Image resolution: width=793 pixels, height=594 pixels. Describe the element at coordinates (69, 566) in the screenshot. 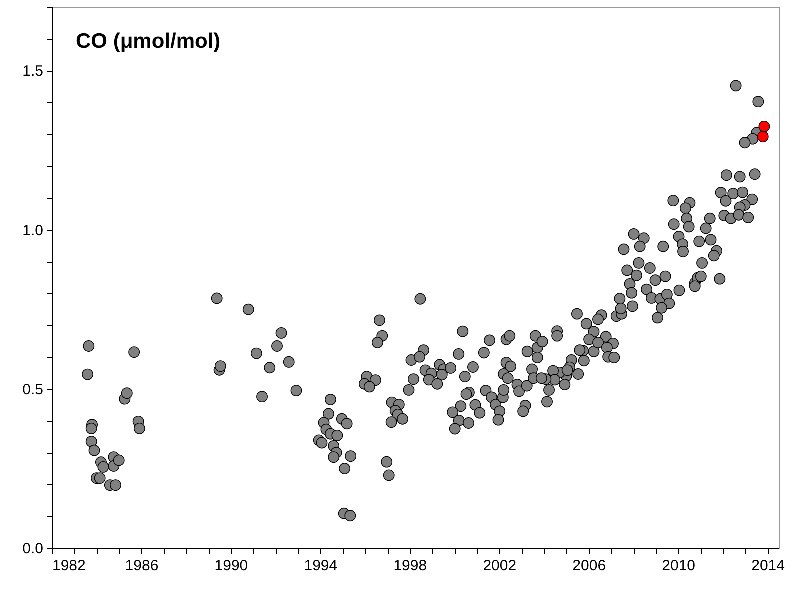

I see `x-tick-label: 1982` at that location.